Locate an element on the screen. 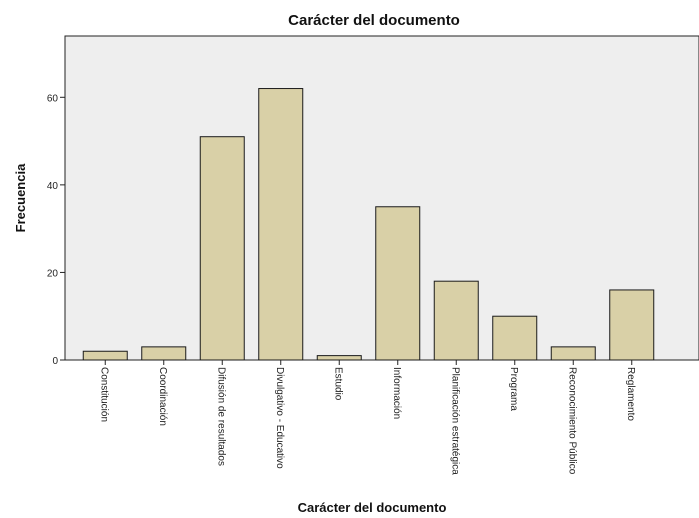  x-tick-label: Planificación estratégica is located at coordinates (454, 421).